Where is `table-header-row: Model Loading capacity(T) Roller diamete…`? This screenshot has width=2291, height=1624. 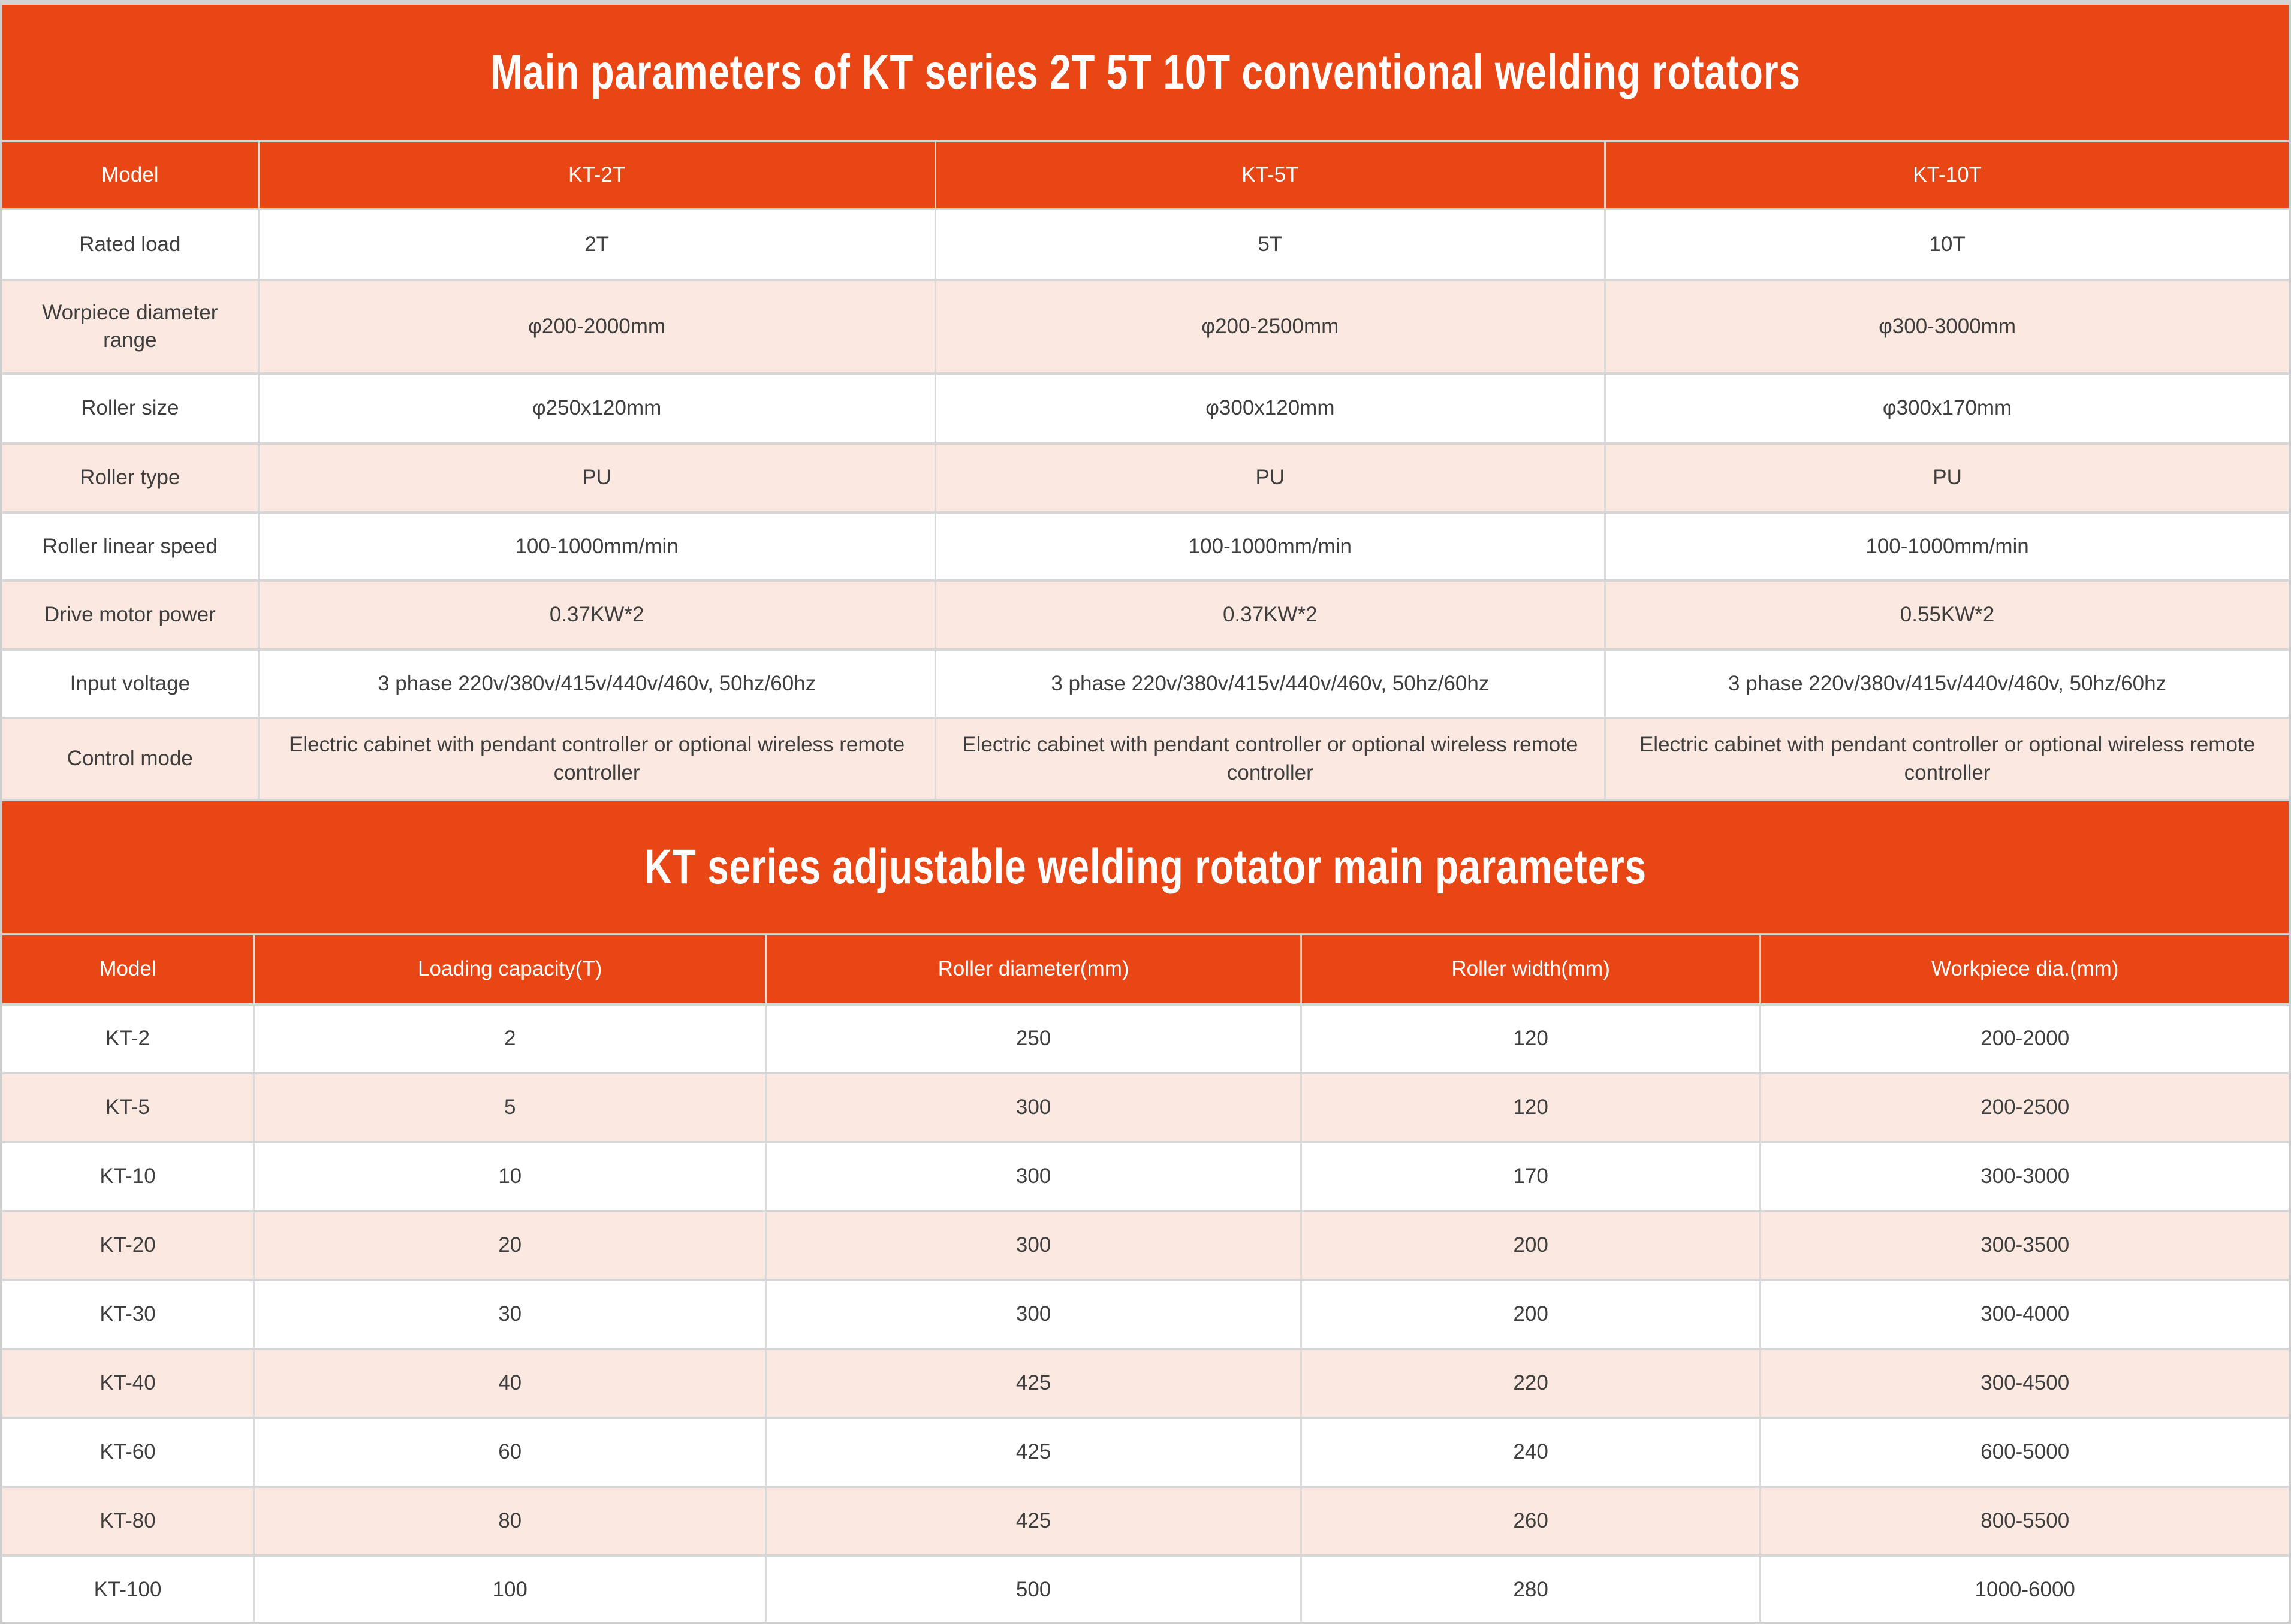 table-header-row: Model Loading capacity(T) Roller diamete… is located at coordinates (1145, 971).